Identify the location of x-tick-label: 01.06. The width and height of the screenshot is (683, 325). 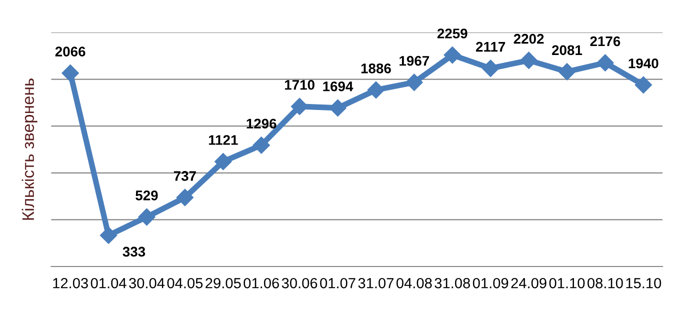
(261, 283).